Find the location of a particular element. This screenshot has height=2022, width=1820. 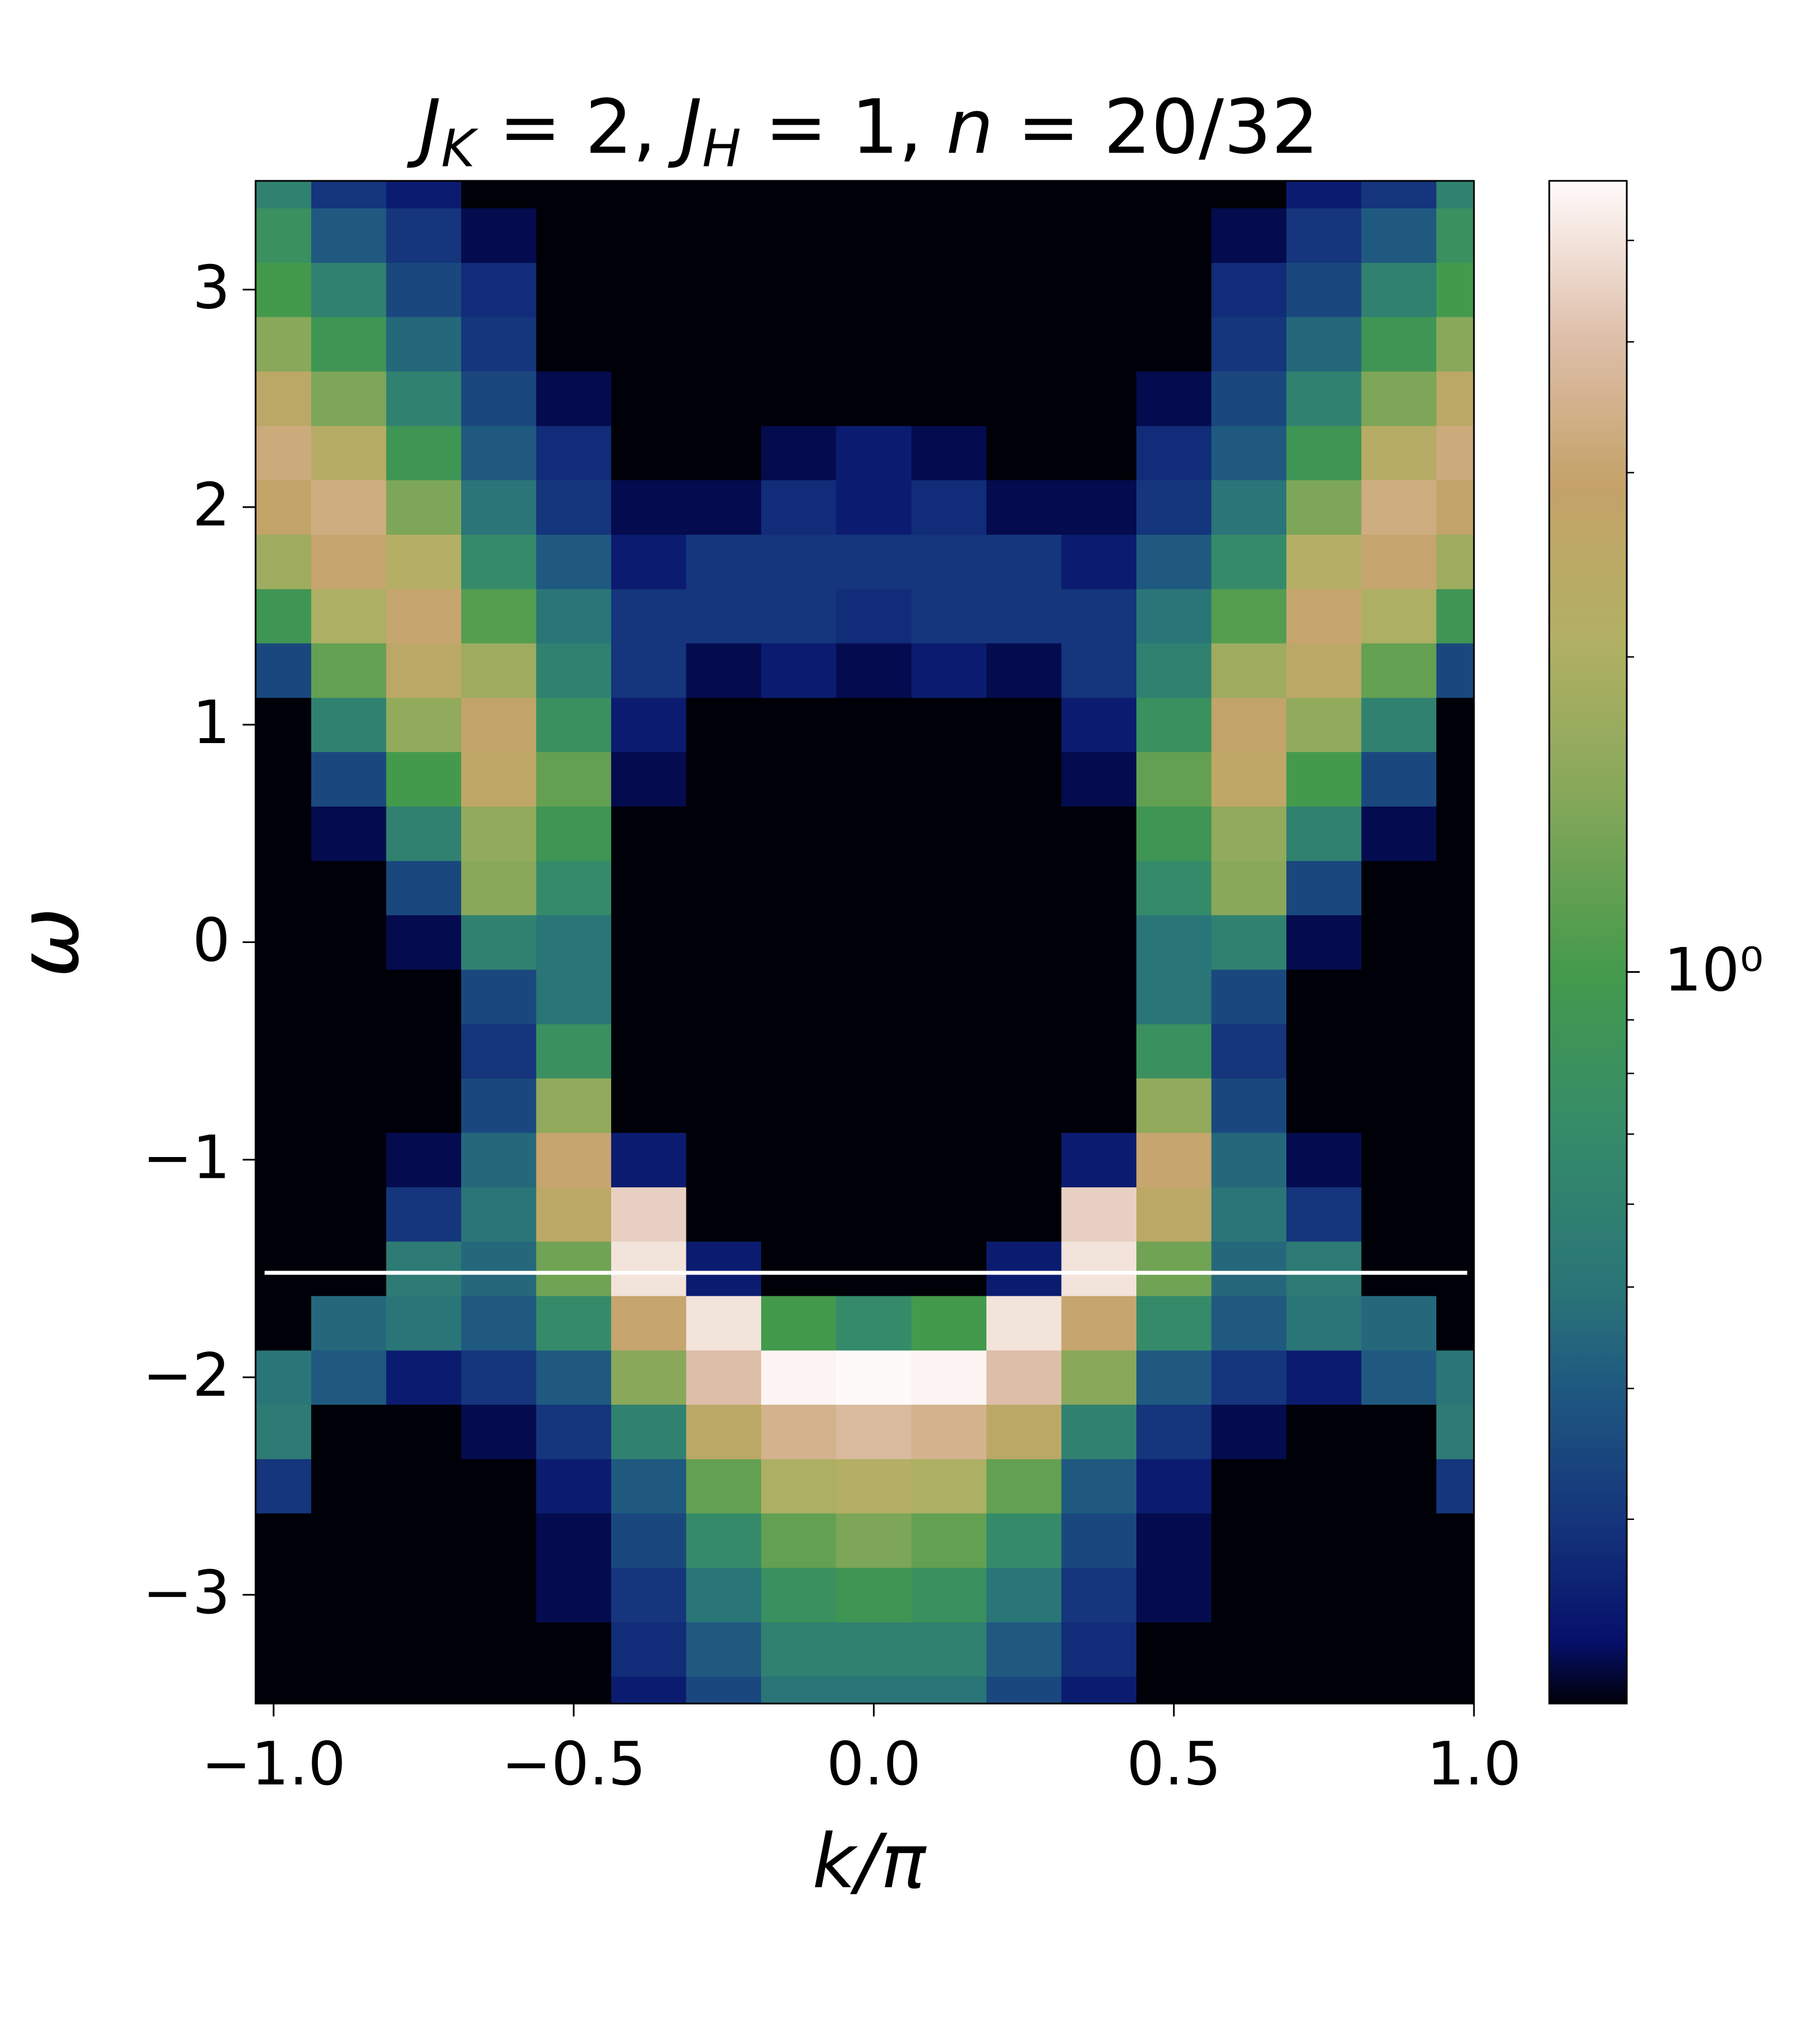

title-part: = 20/32 is located at coordinates (1156, 127).